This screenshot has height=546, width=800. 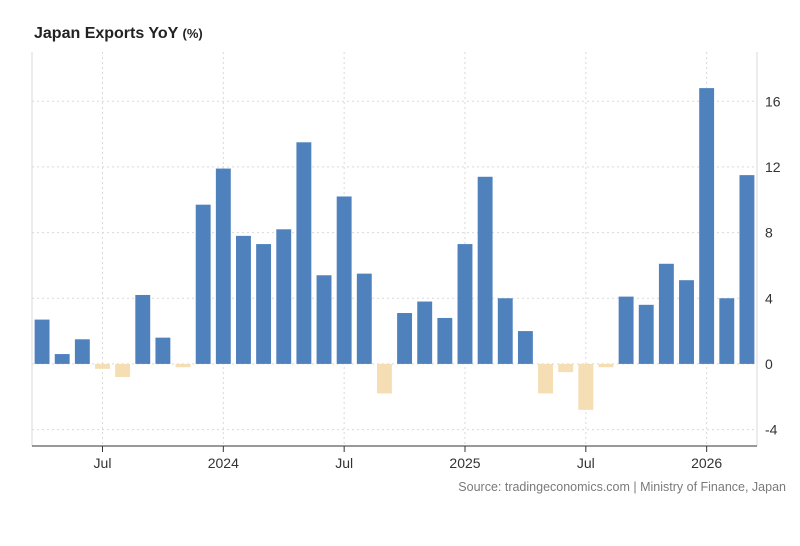 I want to click on y-tick-label: -4, so click(x=771, y=430).